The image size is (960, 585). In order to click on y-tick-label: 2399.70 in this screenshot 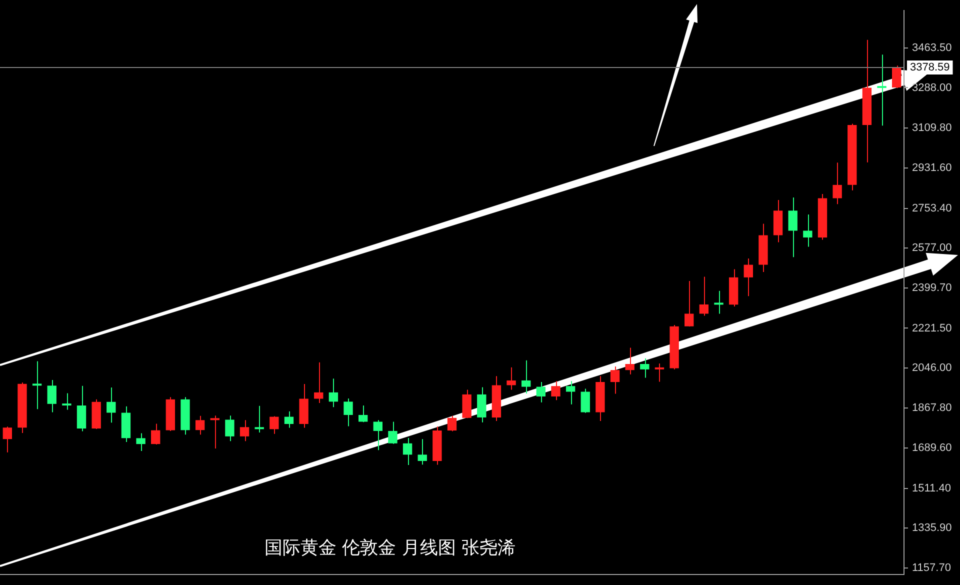, I will do `click(932, 288)`.